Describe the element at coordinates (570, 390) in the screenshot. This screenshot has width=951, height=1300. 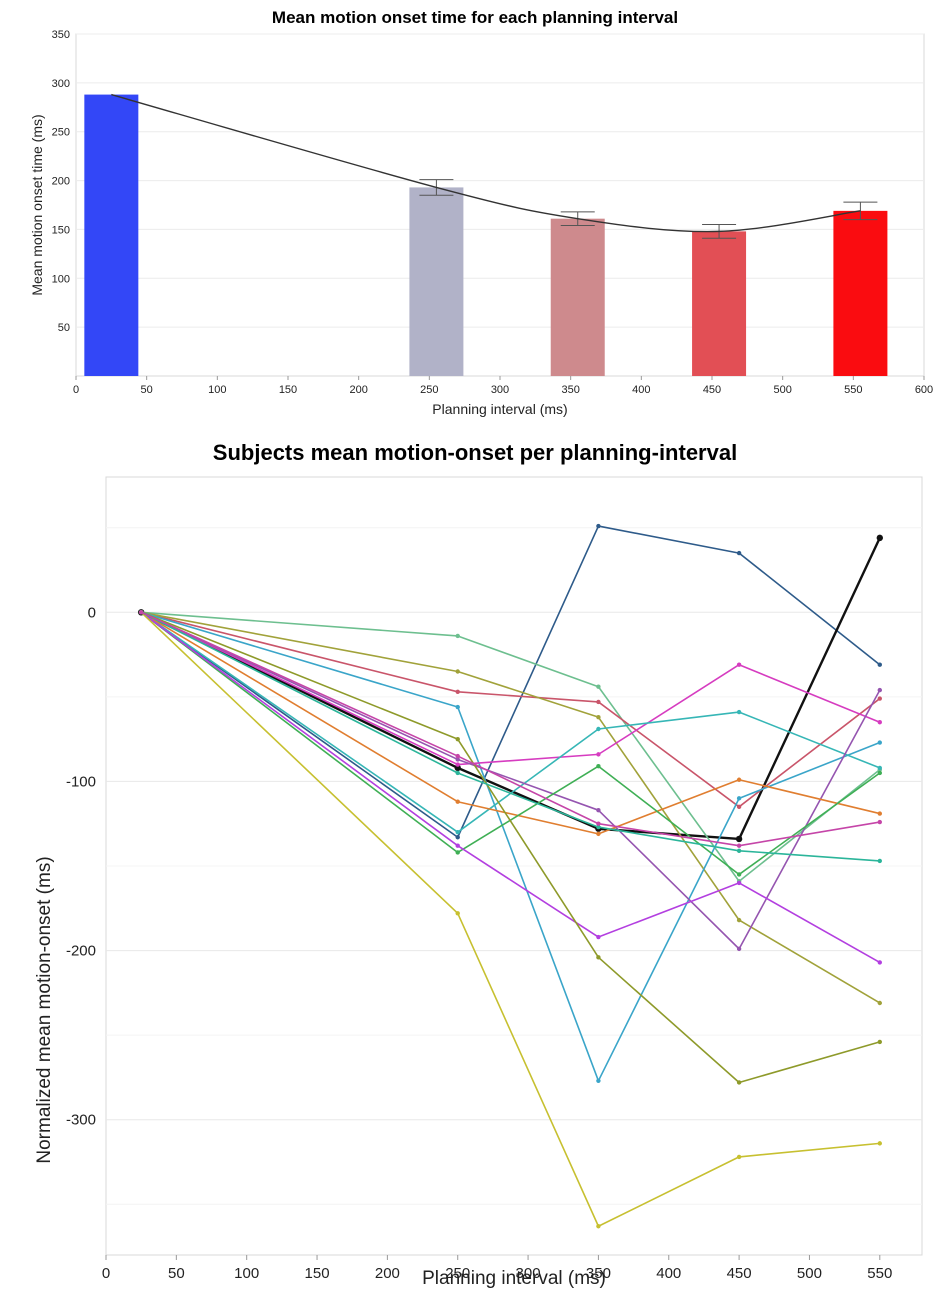
I see `chart1-x-tick-label: 350` at that location.